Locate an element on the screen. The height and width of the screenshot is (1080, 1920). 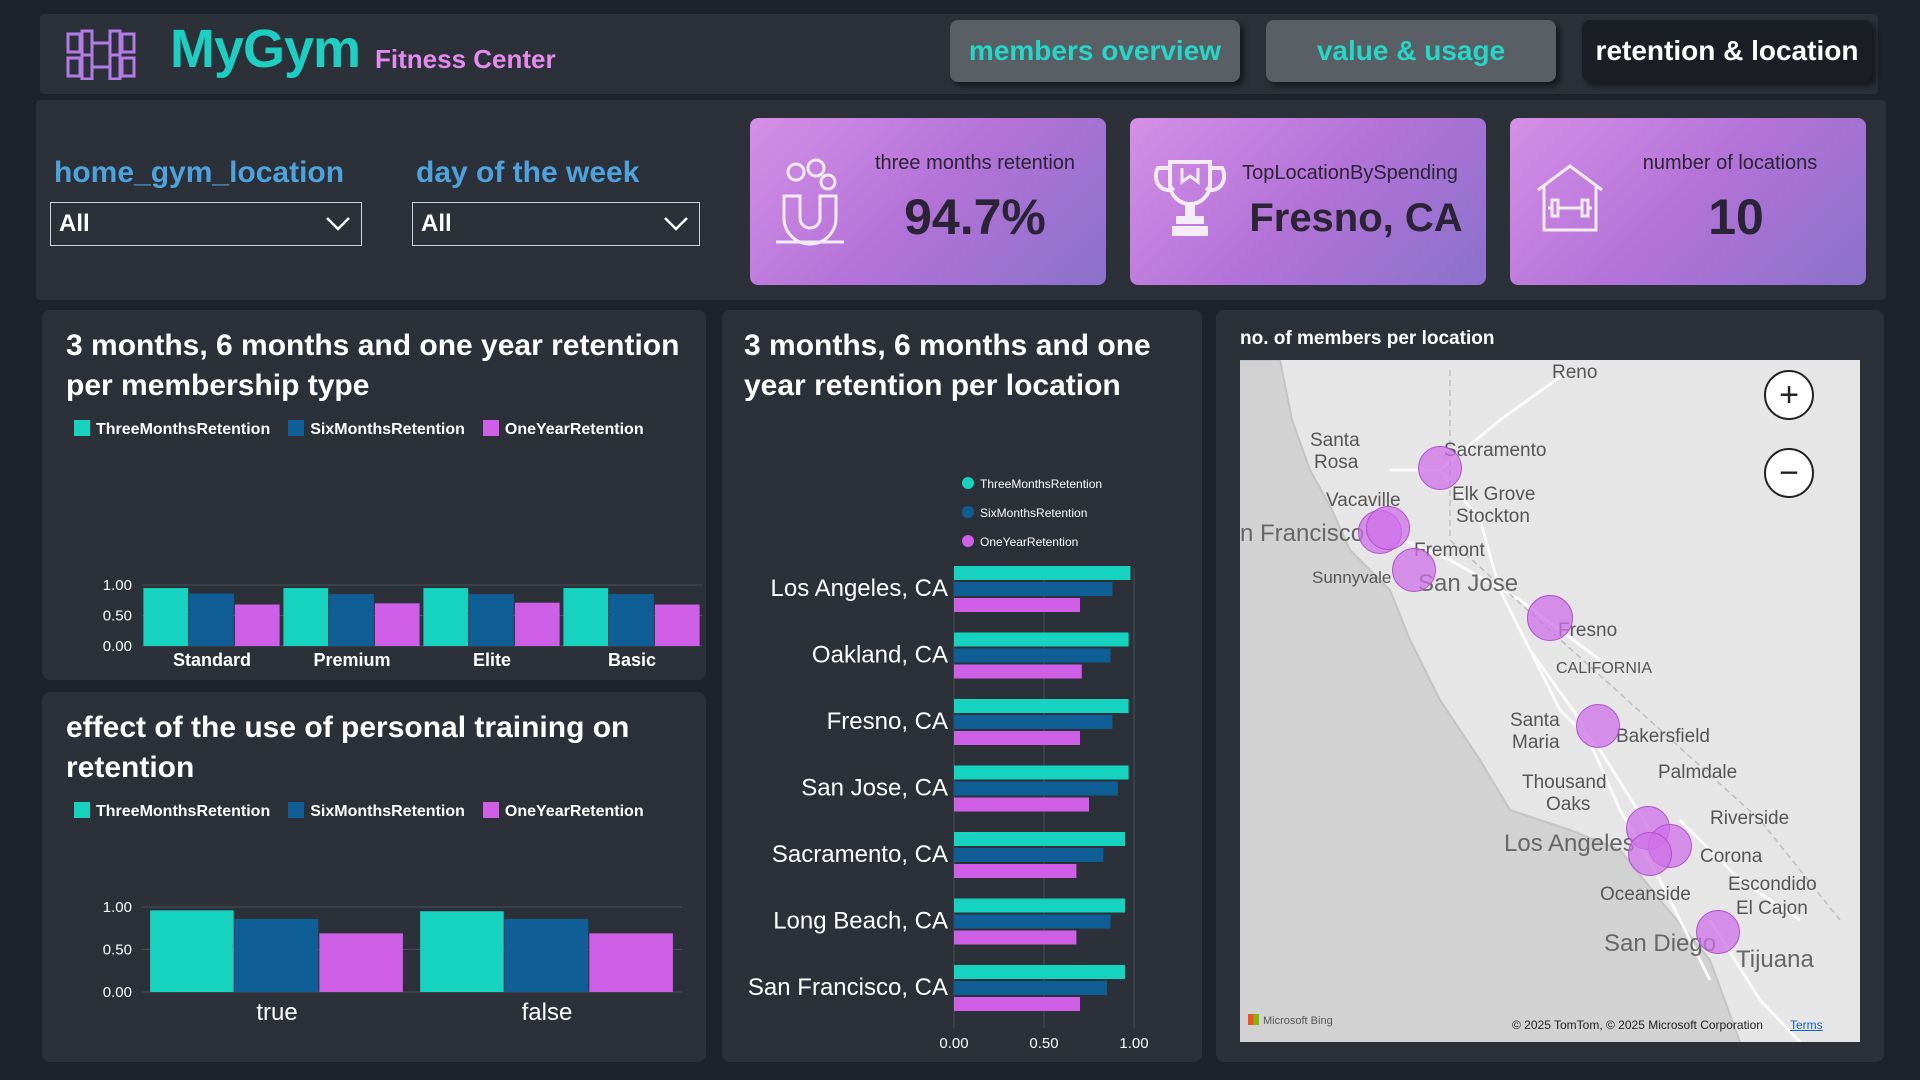
kpi-label: number of locations is located at coordinates (1730, 163).